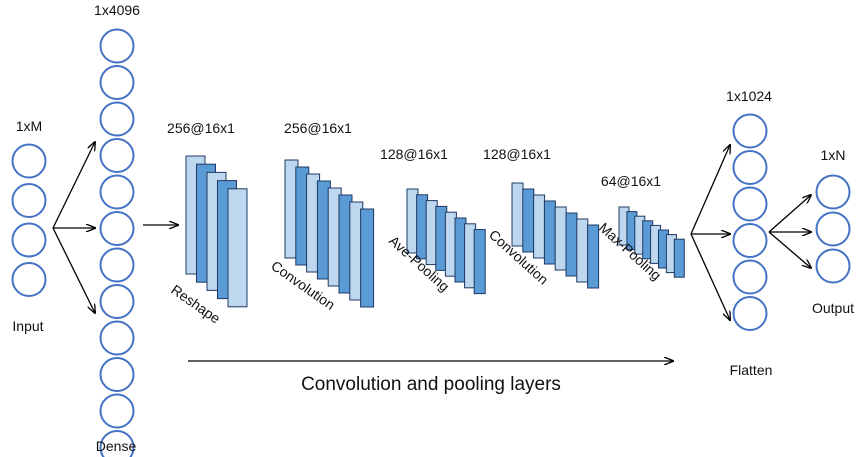 Image resolution: width=862 pixels, height=457 pixels. What do you see at coordinates (749, 96) in the screenshot?
I see `flatten-dim-label: 1x1024` at bounding box center [749, 96].